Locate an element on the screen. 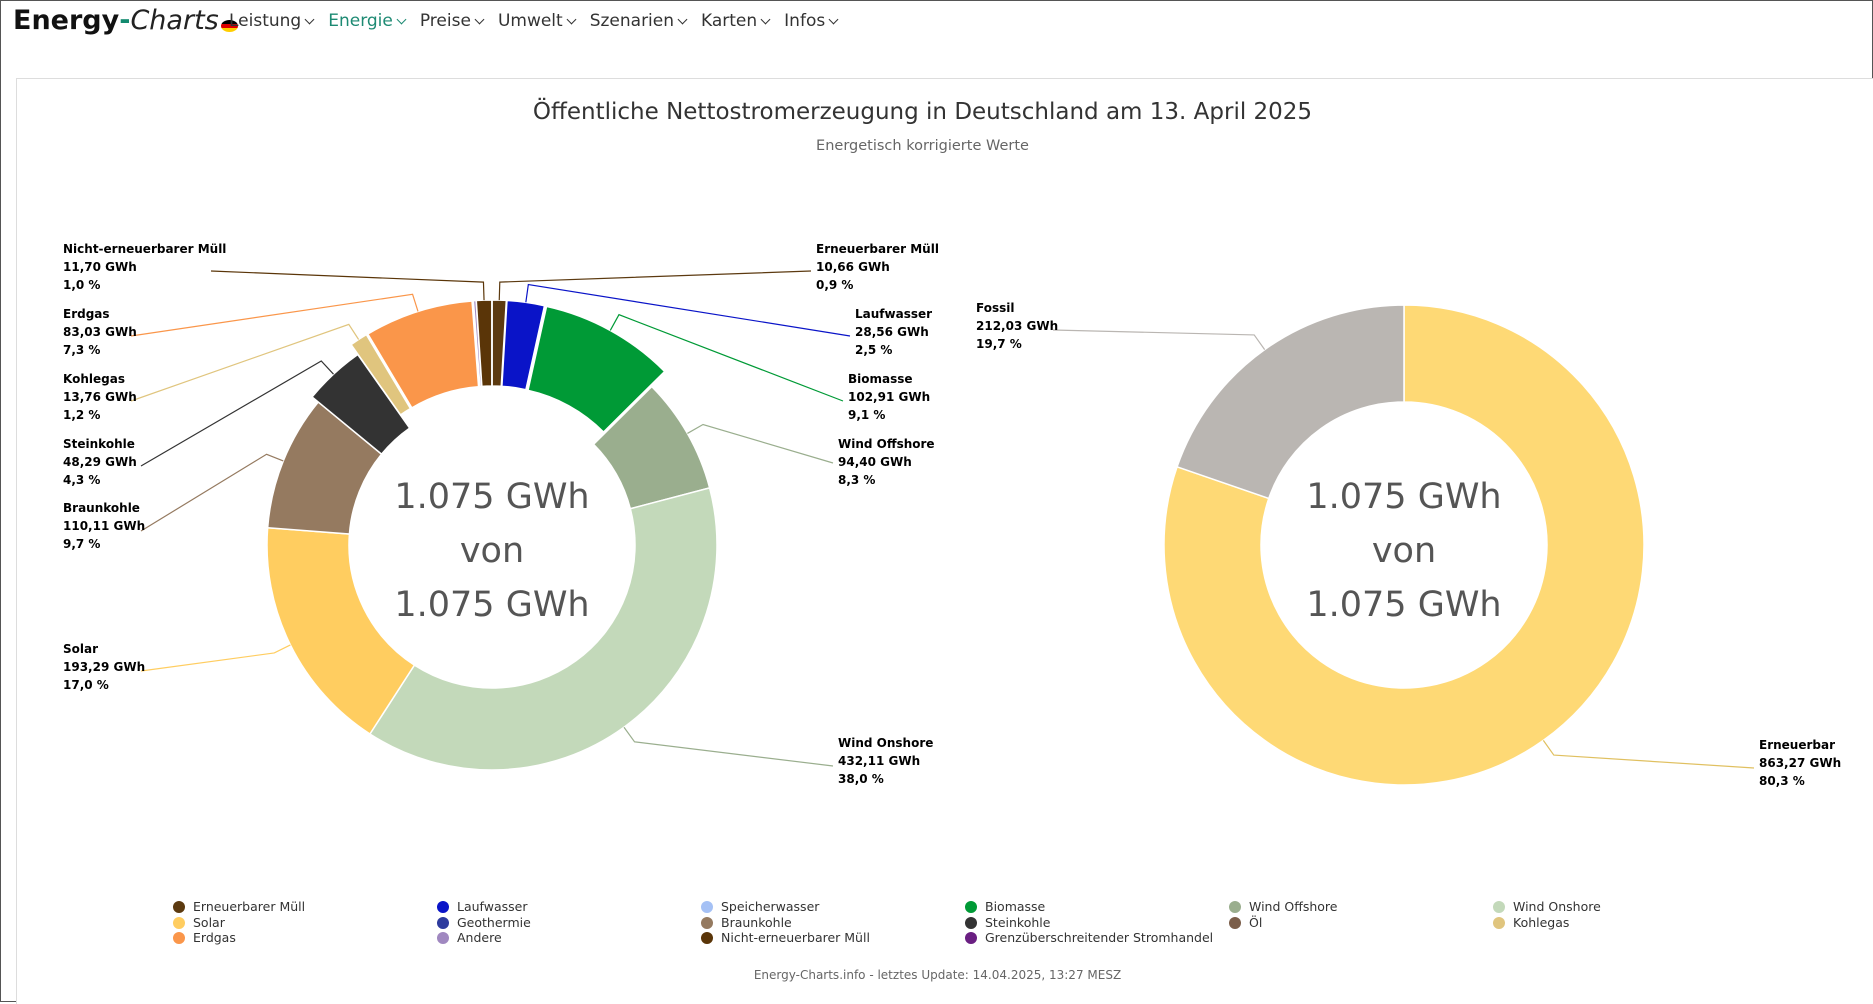 The height and width of the screenshot is (1004, 1873). legend-item: Nicht-erneuerbarer Müll is located at coordinates (785, 937).